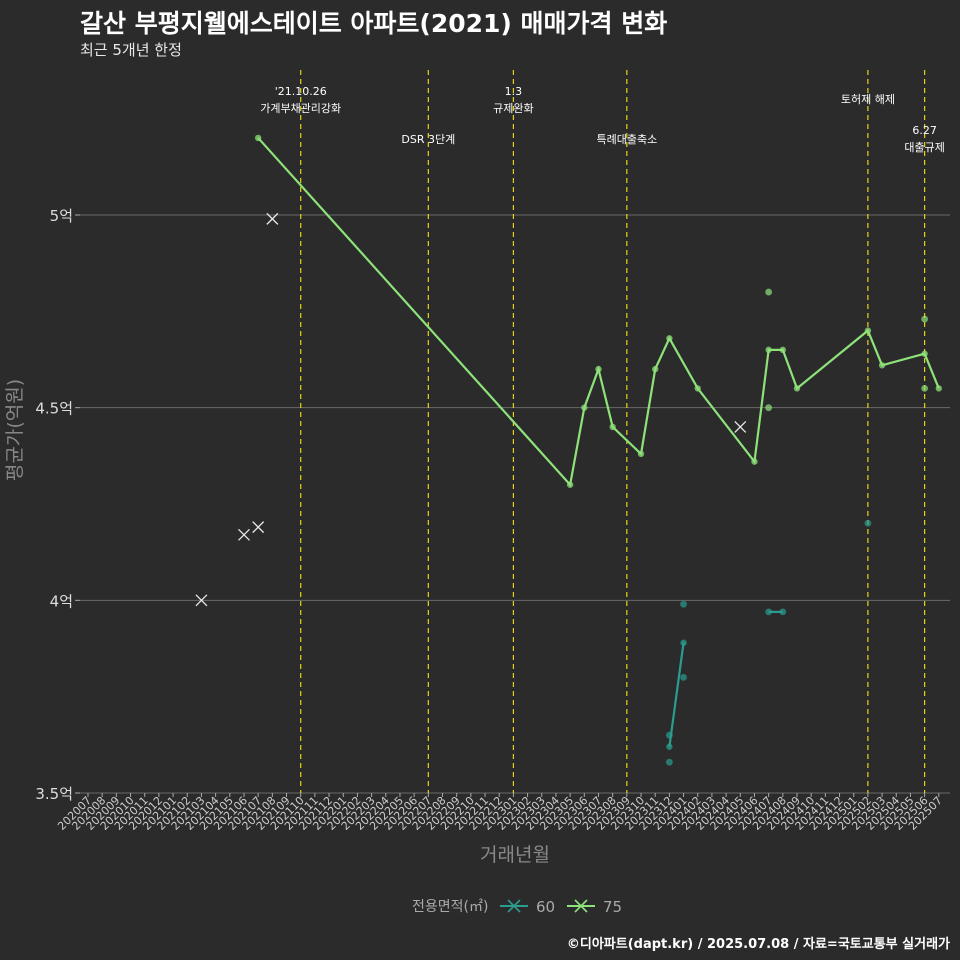  What do you see at coordinates (300, 108) in the screenshot?
I see `event-label: 가계부채관리강화` at bounding box center [300, 108].